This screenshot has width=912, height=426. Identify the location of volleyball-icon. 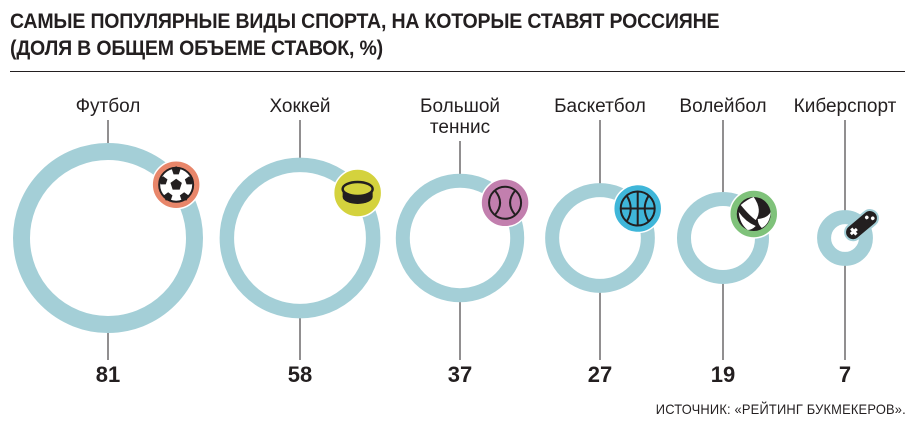
(753, 214).